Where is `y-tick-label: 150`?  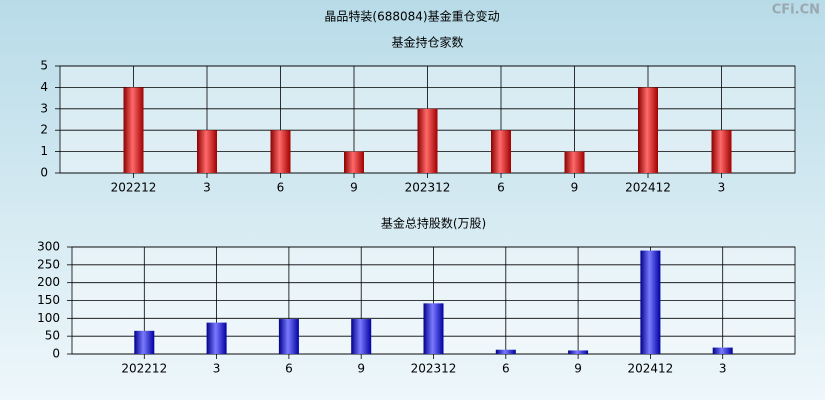
y-tick-label: 150 is located at coordinates (48, 300).